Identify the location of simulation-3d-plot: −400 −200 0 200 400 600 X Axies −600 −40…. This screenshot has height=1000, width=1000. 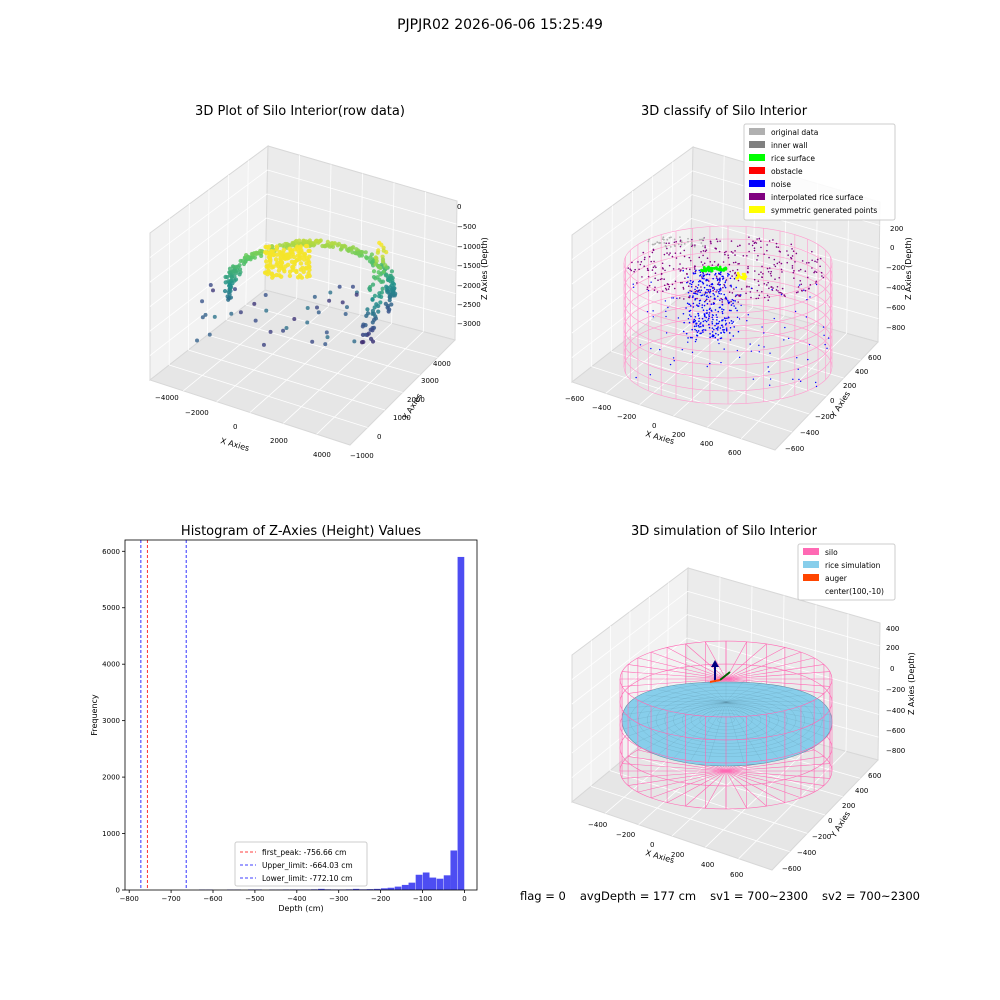
(740, 712).